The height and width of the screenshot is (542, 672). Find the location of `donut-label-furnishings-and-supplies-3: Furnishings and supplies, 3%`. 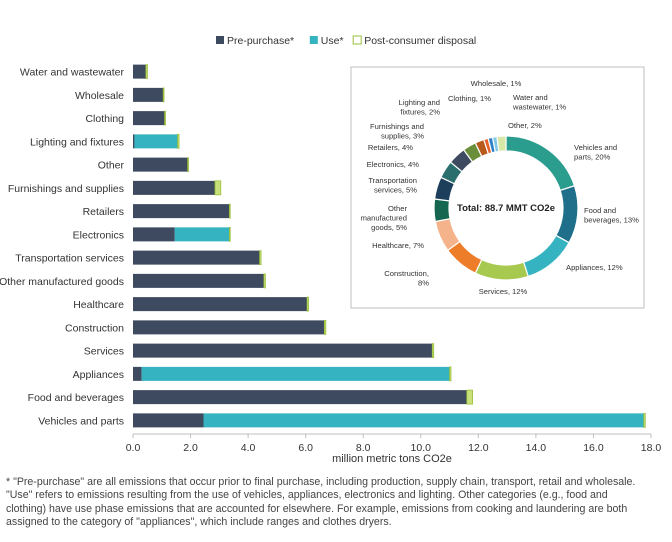

donut-label-furnishings-and-supplies-3: Furnishings and supplies, 3% is located at coordinates (397, 131).